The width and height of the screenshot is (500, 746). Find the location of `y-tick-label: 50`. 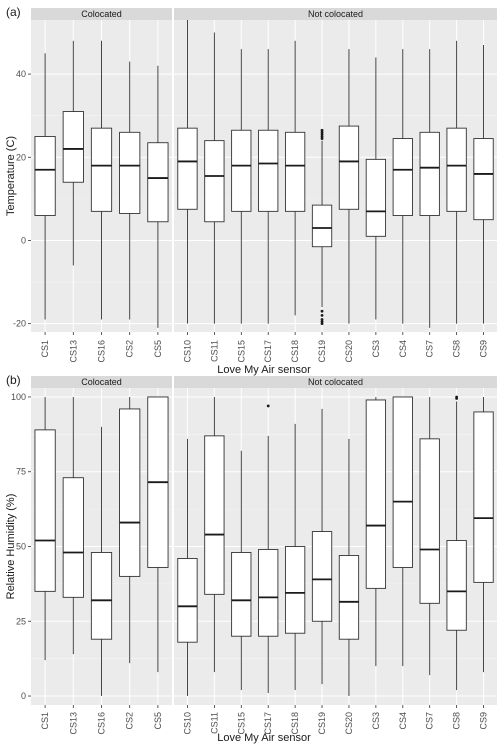

y-tick-label: 50 is located at coordinates (21, 547).